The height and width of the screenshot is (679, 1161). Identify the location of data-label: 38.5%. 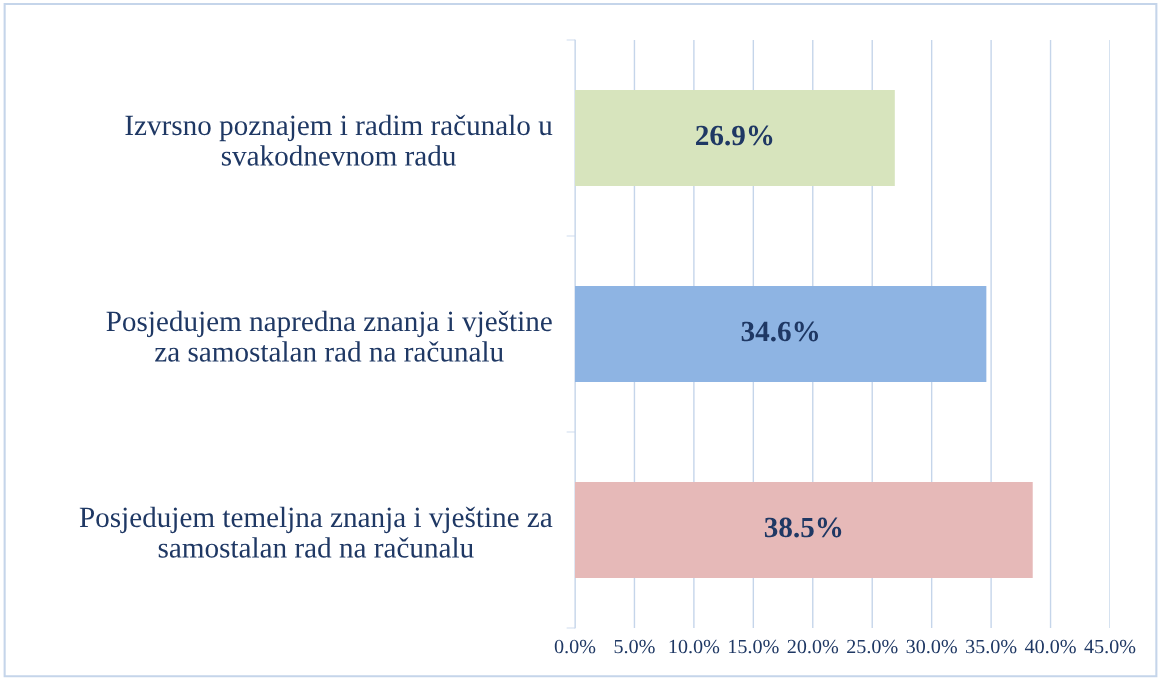
(803, 527).